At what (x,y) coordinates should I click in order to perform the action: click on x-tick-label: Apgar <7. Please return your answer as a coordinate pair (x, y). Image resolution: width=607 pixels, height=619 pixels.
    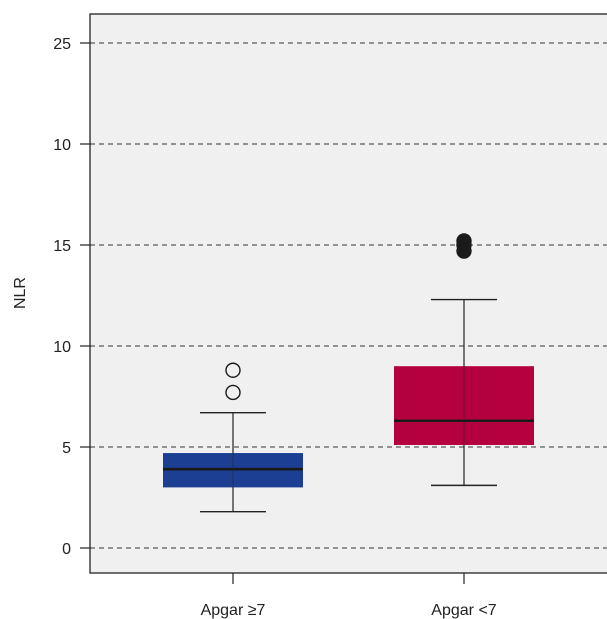
    Looking at the image, I should click on (463, 610).